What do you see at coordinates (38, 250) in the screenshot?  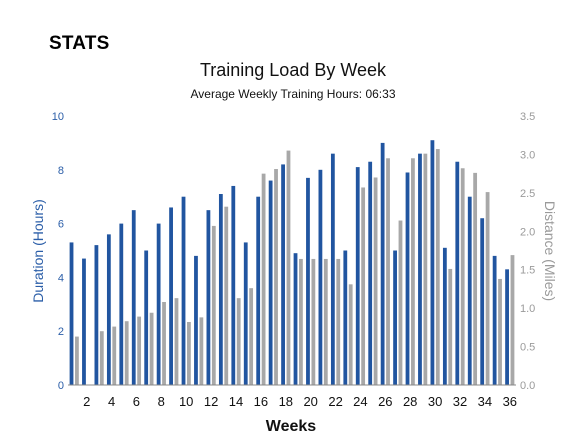 I see `y-axis-label-left: Duration (Hours)` at bounding box center [38, 250].